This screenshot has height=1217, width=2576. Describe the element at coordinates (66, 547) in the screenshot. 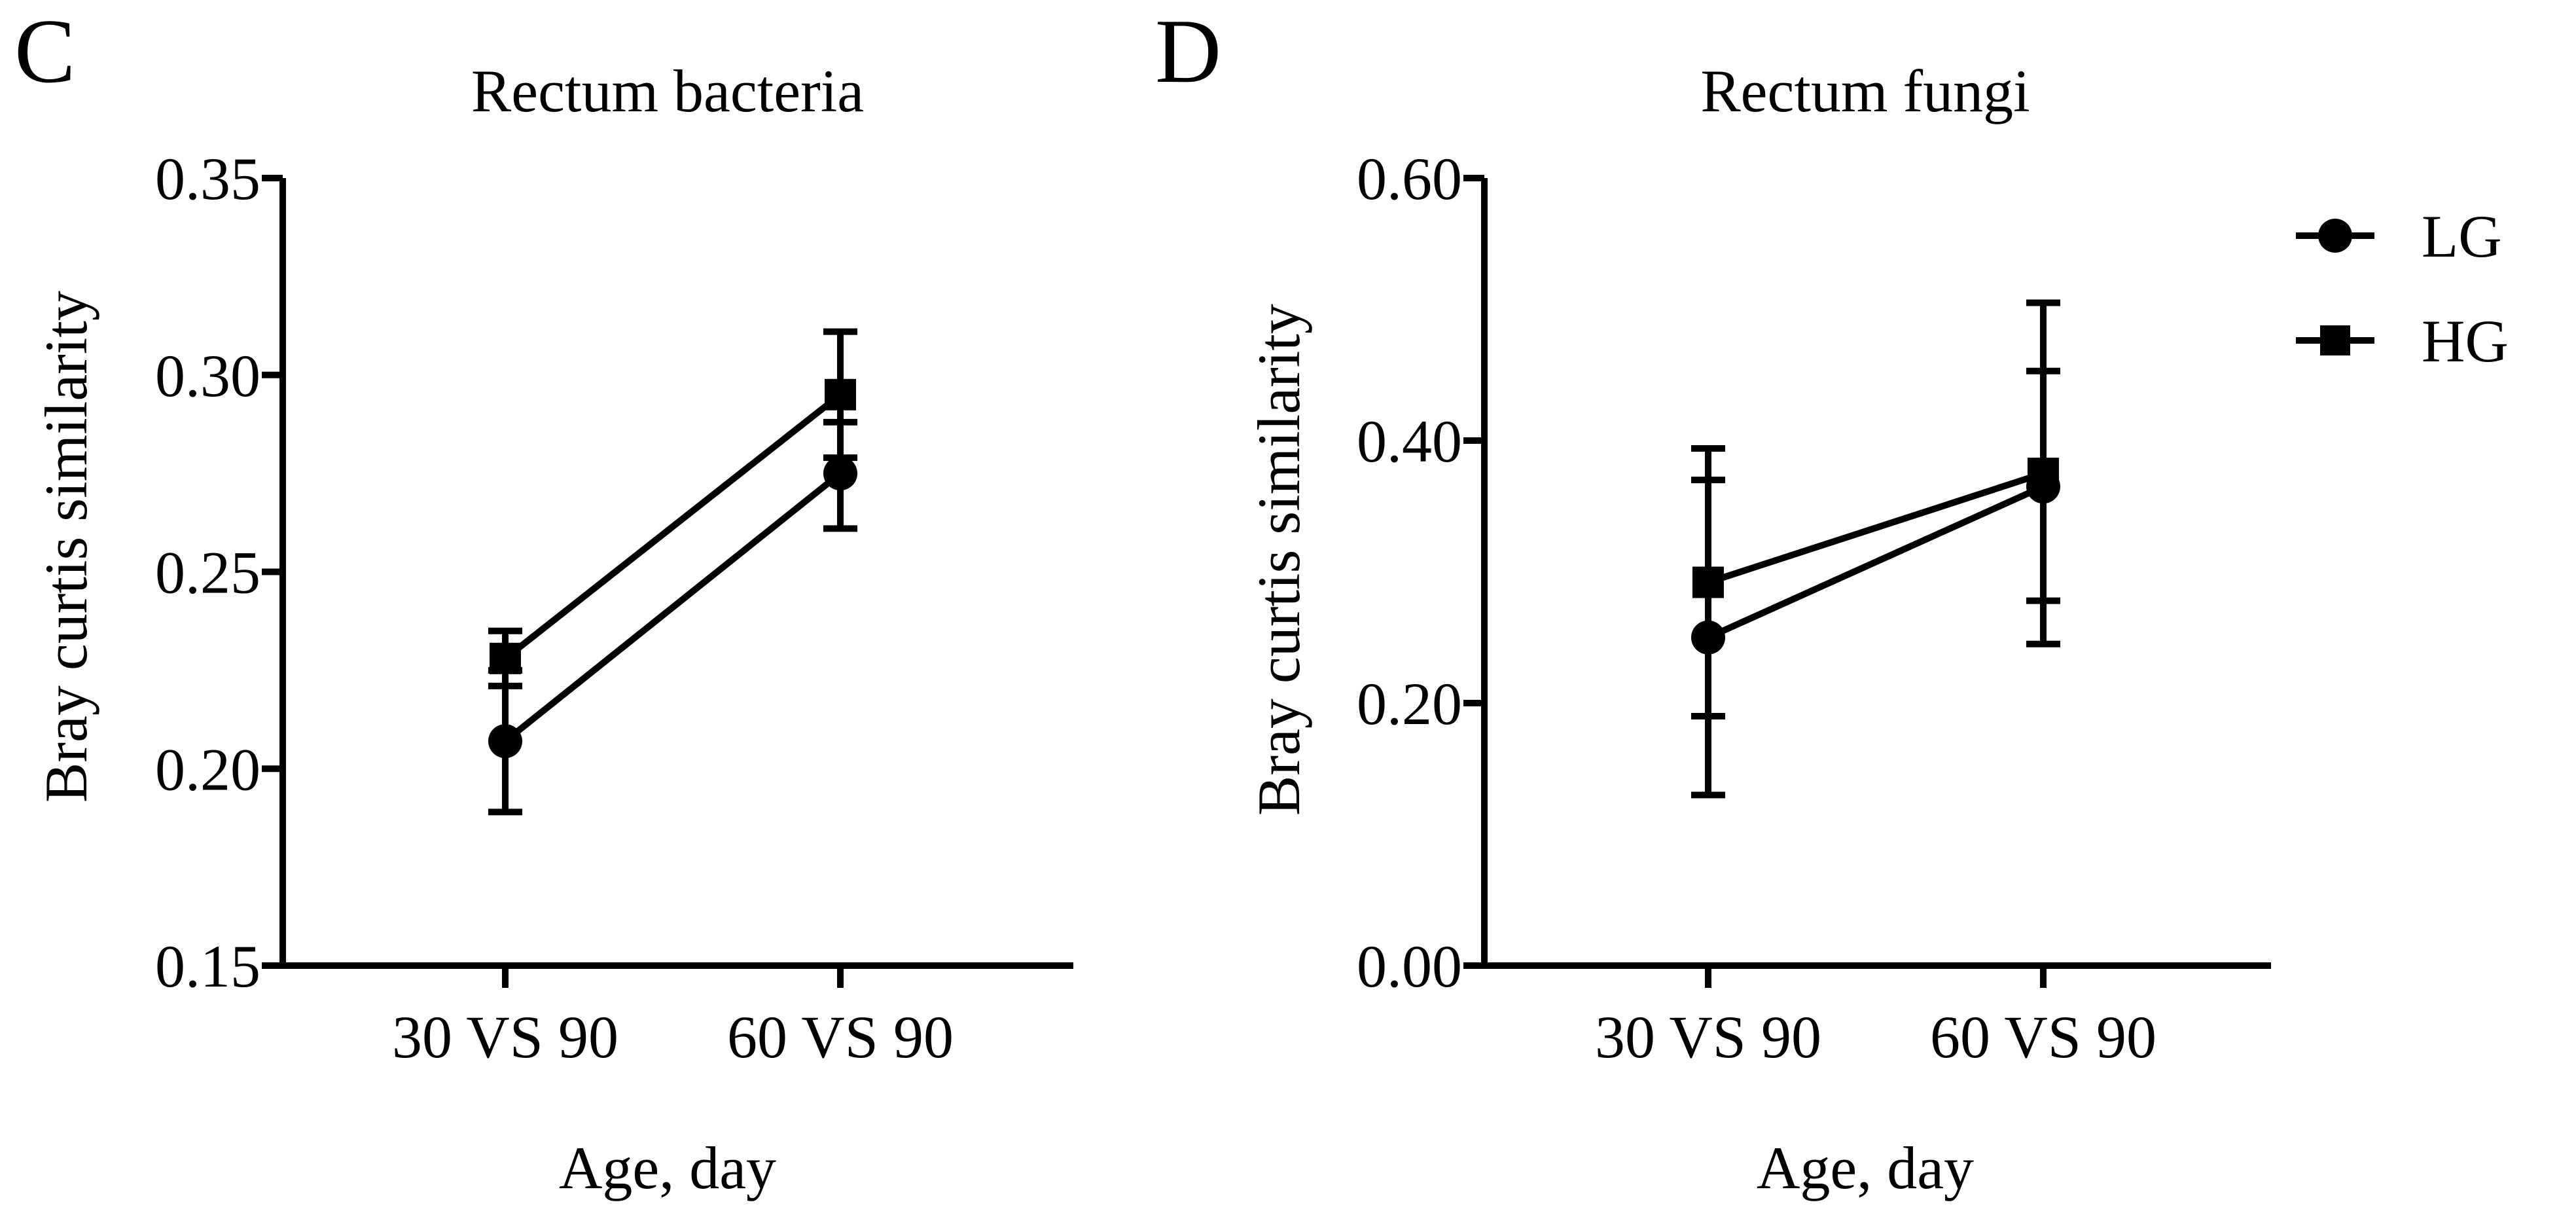

I see `y-axis-label-bacteria: Bray curtis similarity` at that location.